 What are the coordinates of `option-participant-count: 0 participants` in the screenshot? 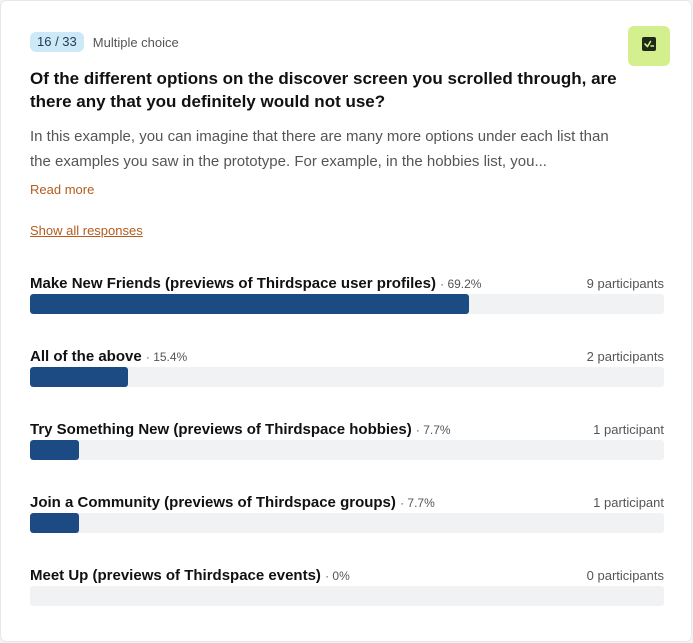 It's located at (625, 575).